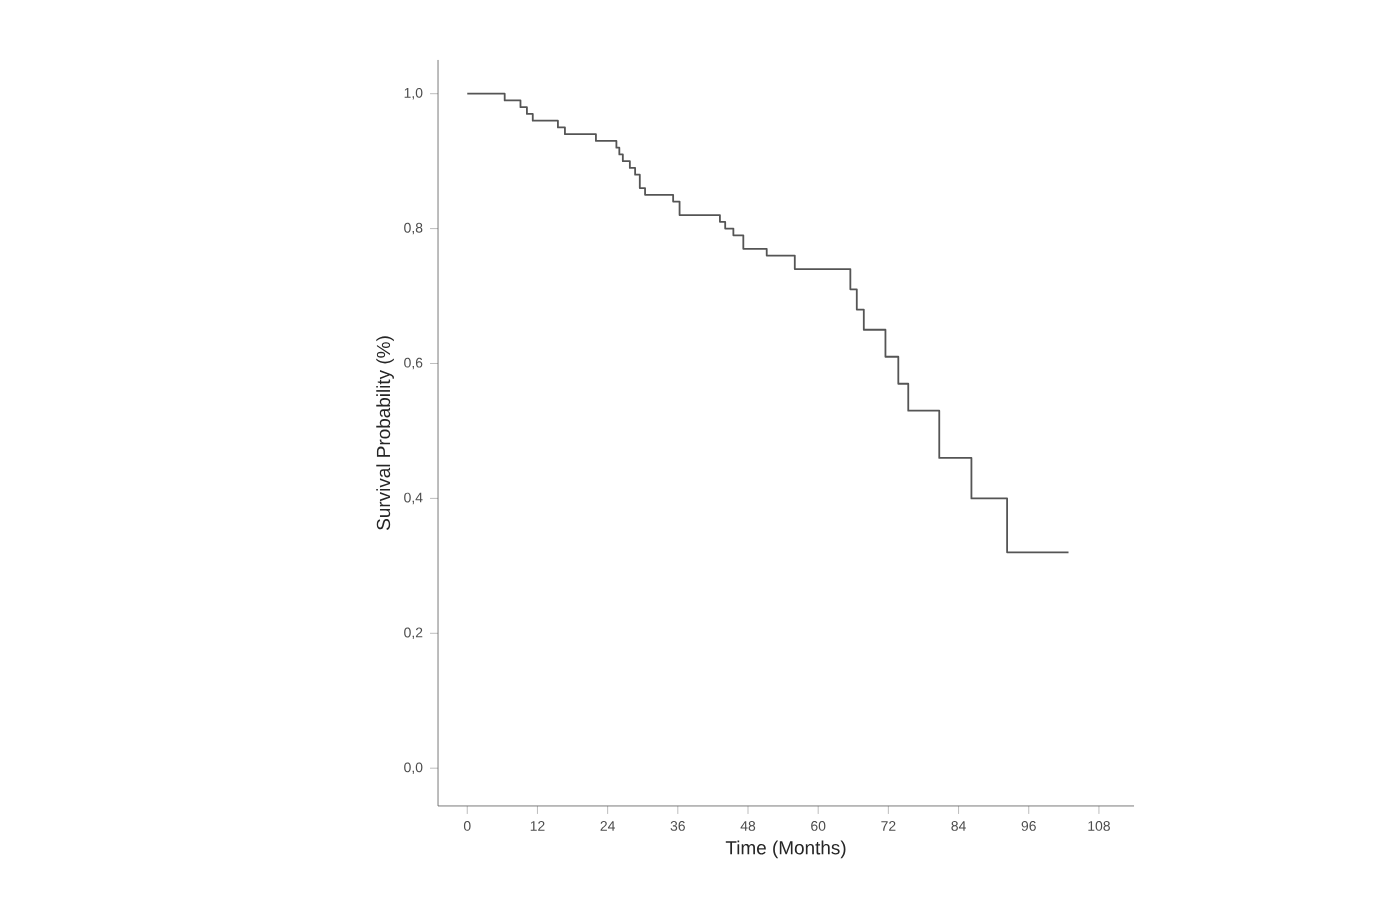 This screenshot has width=1382, height=924. I want to click on x-axis-title: Time (Months), so click(785, 849).